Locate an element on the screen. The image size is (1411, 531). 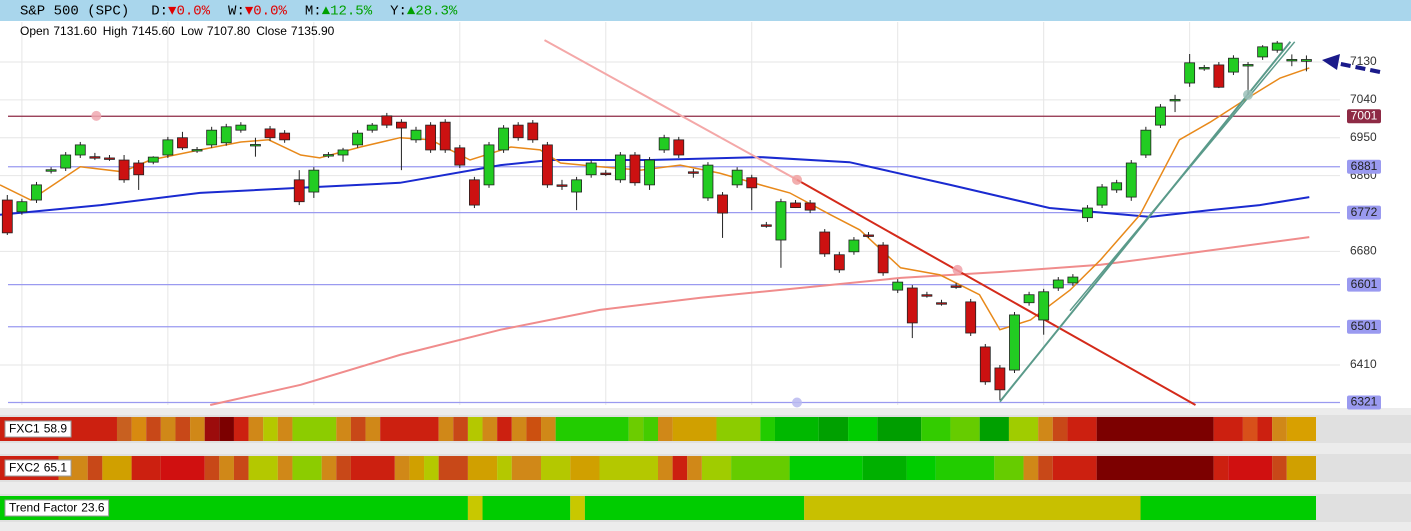
ohlc-label: Low is located at coordinates (192, 31).